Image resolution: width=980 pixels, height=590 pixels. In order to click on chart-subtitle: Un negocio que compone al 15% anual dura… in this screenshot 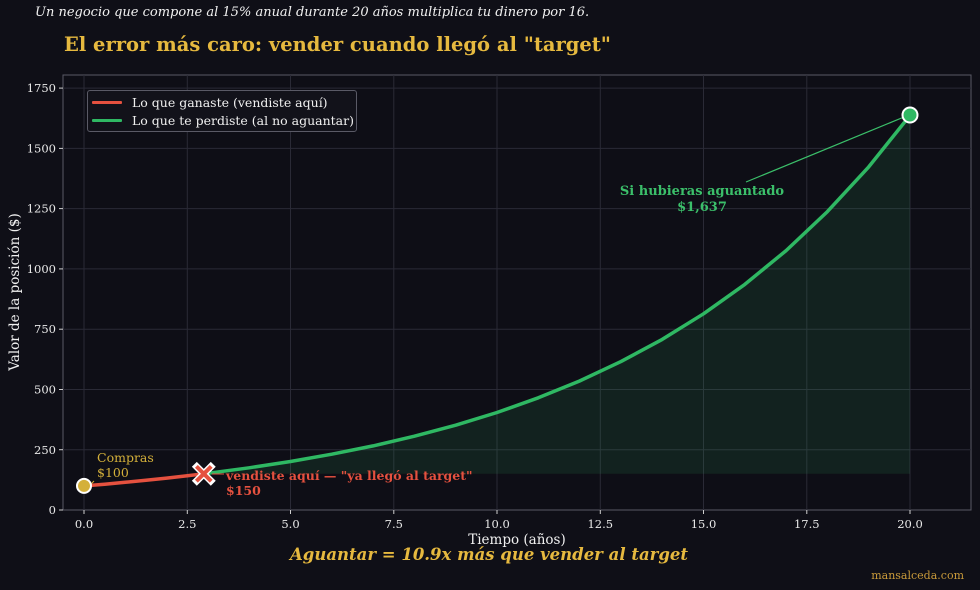, I will do `click(312, 12)`.